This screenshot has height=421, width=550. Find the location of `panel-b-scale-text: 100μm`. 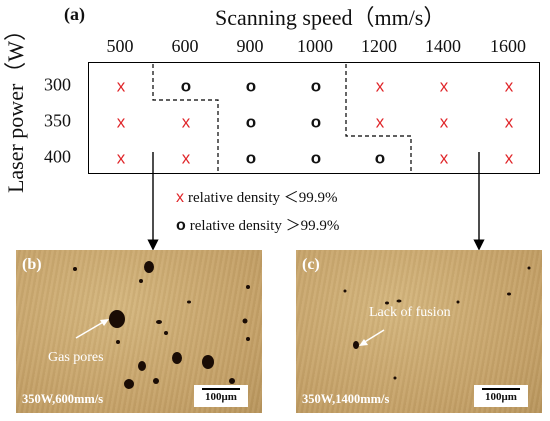

panel-b-scale-text: 100μm is located at coordinates (221, 397).